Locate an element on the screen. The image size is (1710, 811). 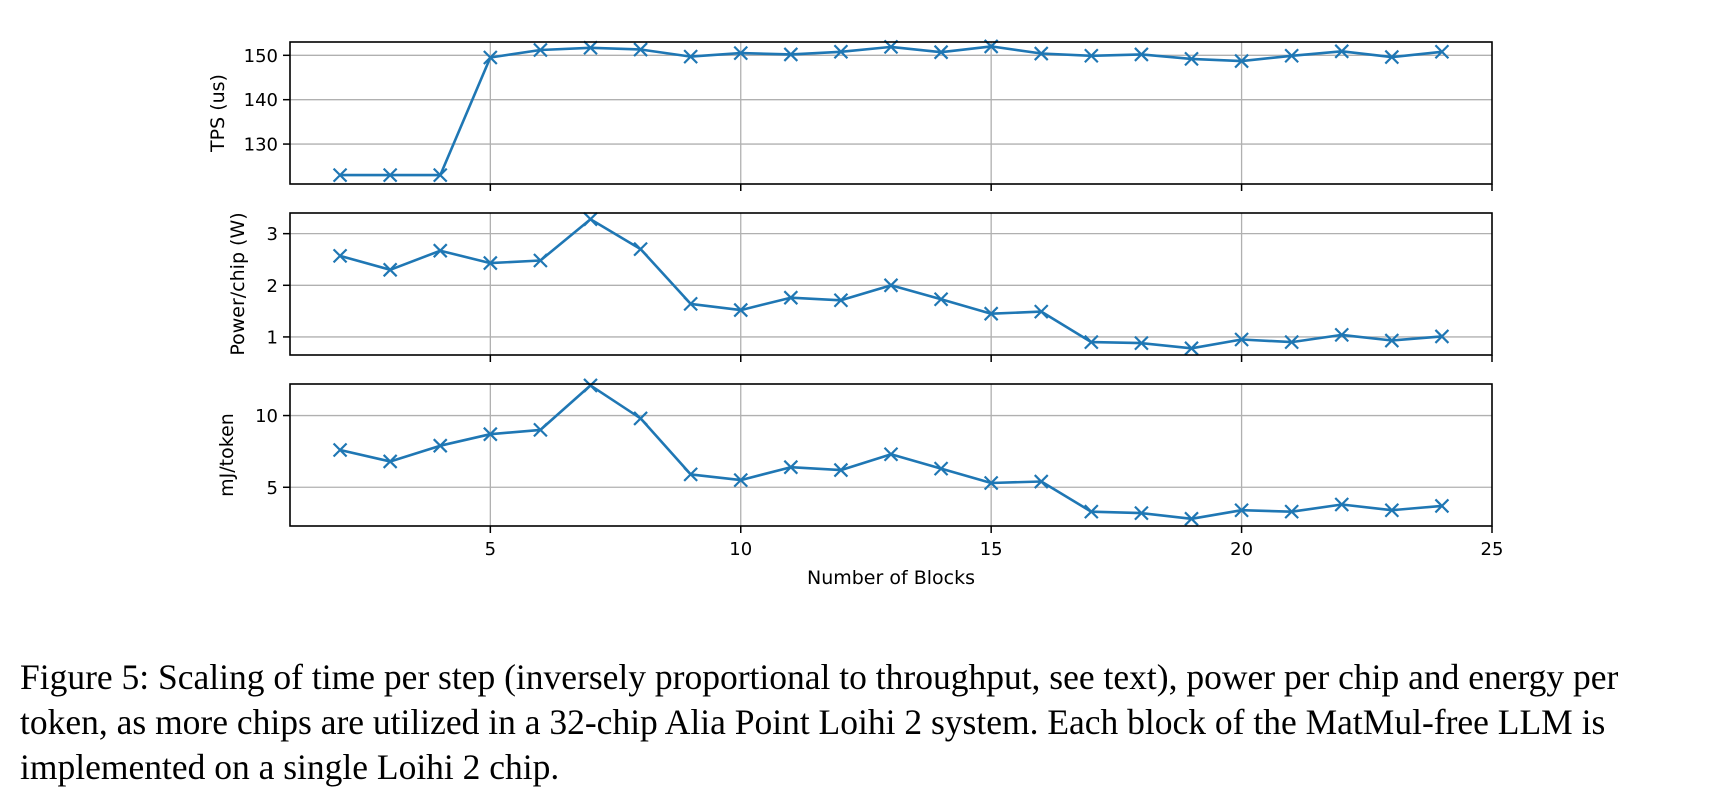
y-tick-label: 3 is located at coordinates (272, 234).